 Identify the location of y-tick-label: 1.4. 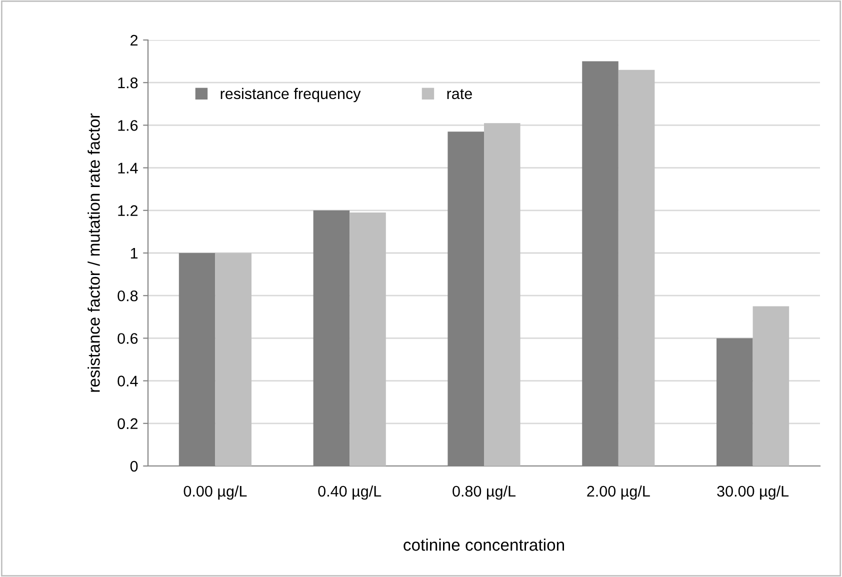
(128, 168).